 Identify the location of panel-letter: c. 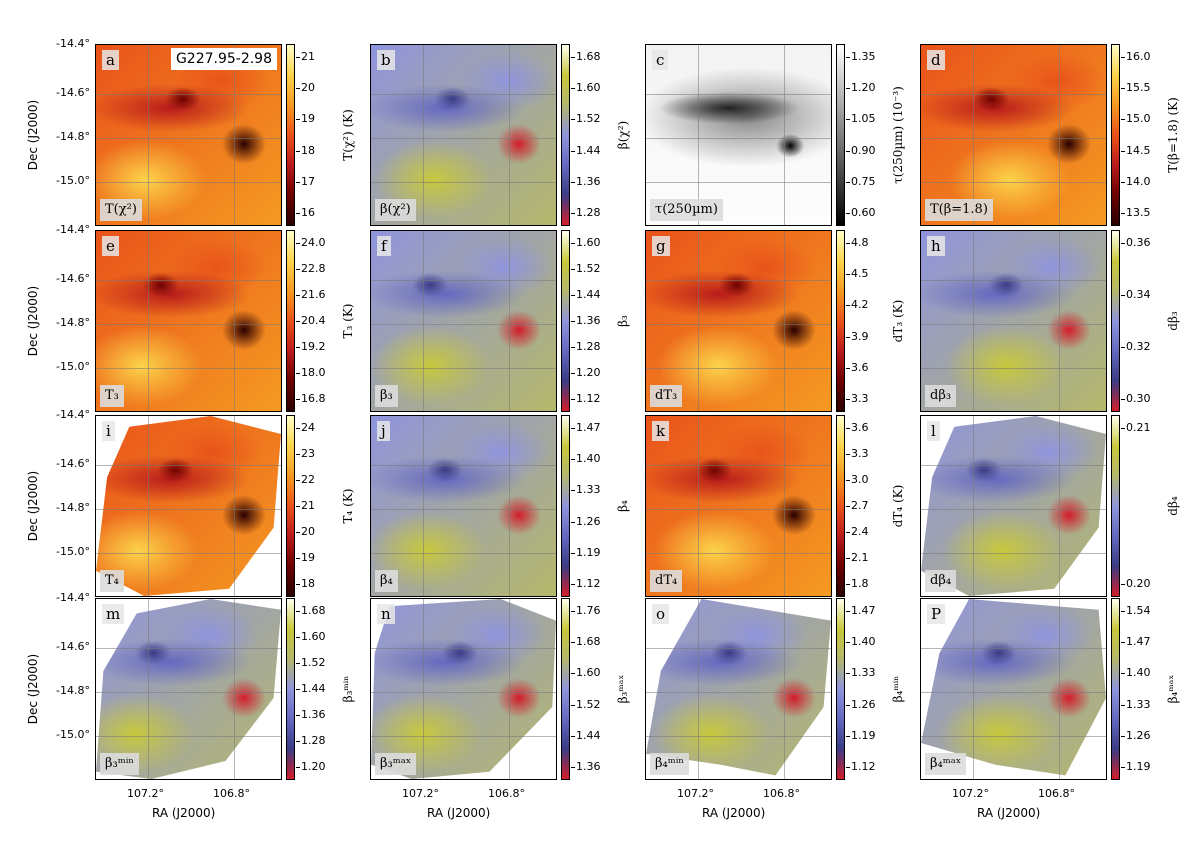
(660, 60).